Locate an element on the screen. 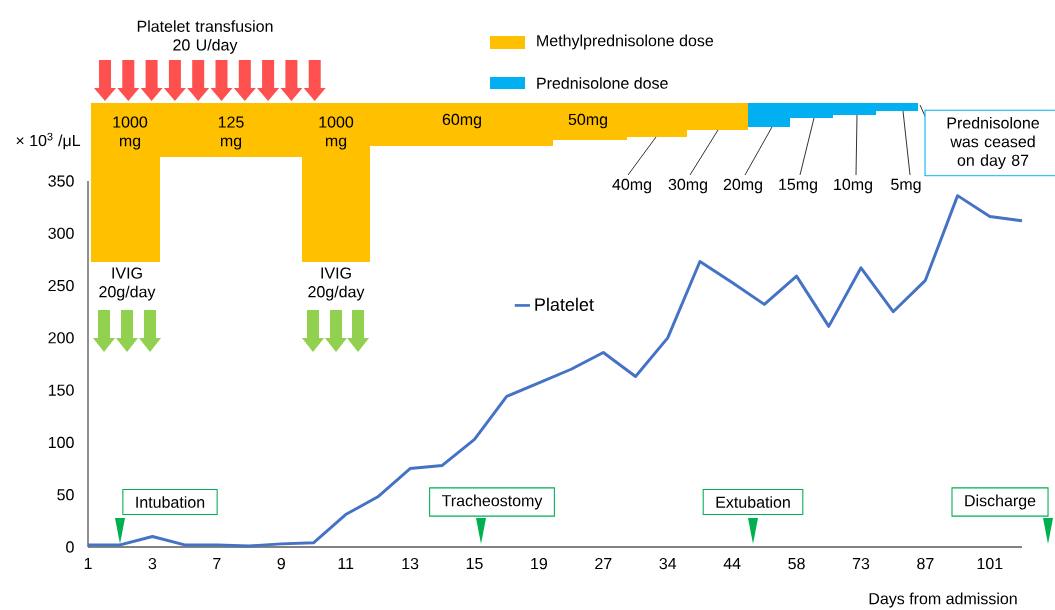 Image resolution: width=1055 pixels, height=610 pixels. x-tick-label: 19 is located at coordinates (539, 563).